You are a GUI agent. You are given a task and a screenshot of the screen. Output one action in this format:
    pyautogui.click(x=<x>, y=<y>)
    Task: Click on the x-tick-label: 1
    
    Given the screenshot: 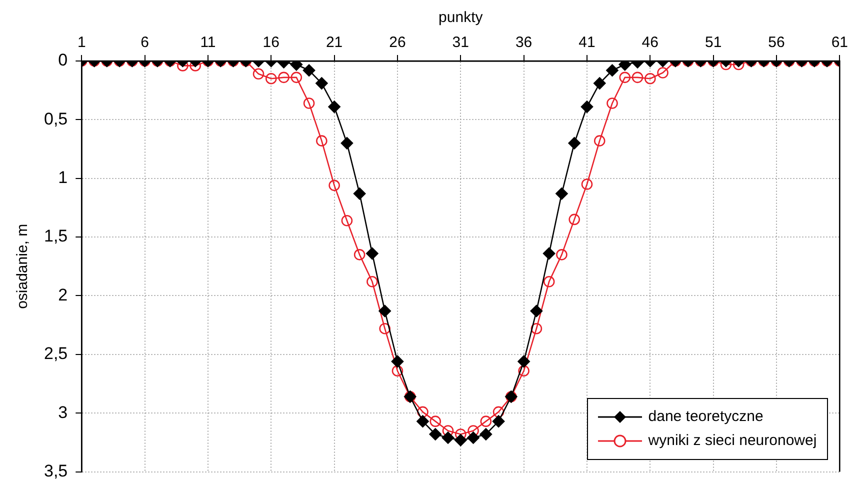 What is the action you would take?
    pyautogui.click(x=81, y=43)
    